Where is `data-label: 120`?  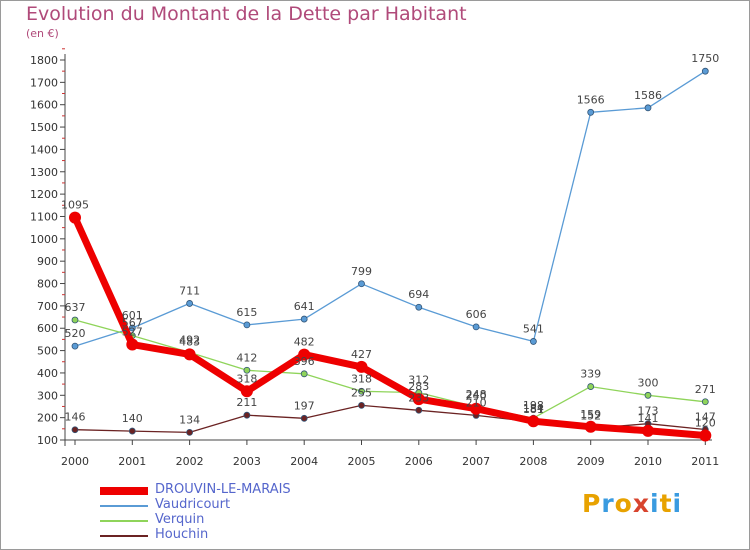 data-label: 120 is located at coordinates (705, 423).